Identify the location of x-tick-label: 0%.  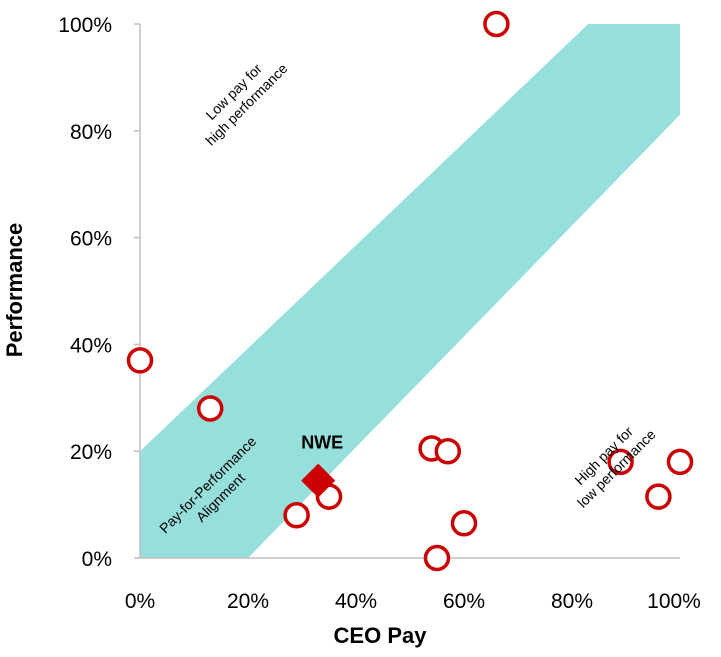
(140, 601).